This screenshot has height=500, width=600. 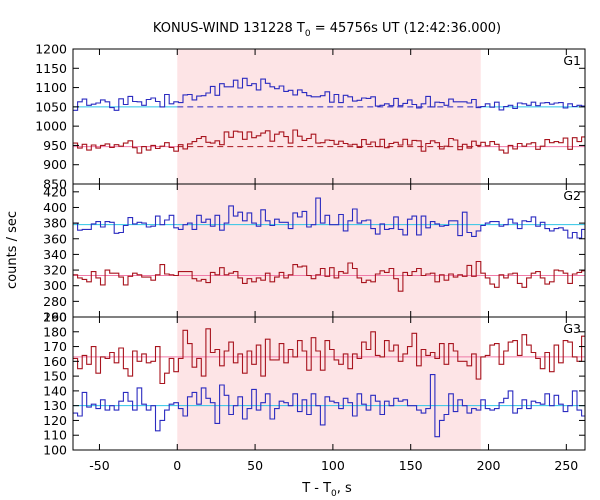 I want to click on panel-g2-ytick-label: 400, so click(x=55, y=207).